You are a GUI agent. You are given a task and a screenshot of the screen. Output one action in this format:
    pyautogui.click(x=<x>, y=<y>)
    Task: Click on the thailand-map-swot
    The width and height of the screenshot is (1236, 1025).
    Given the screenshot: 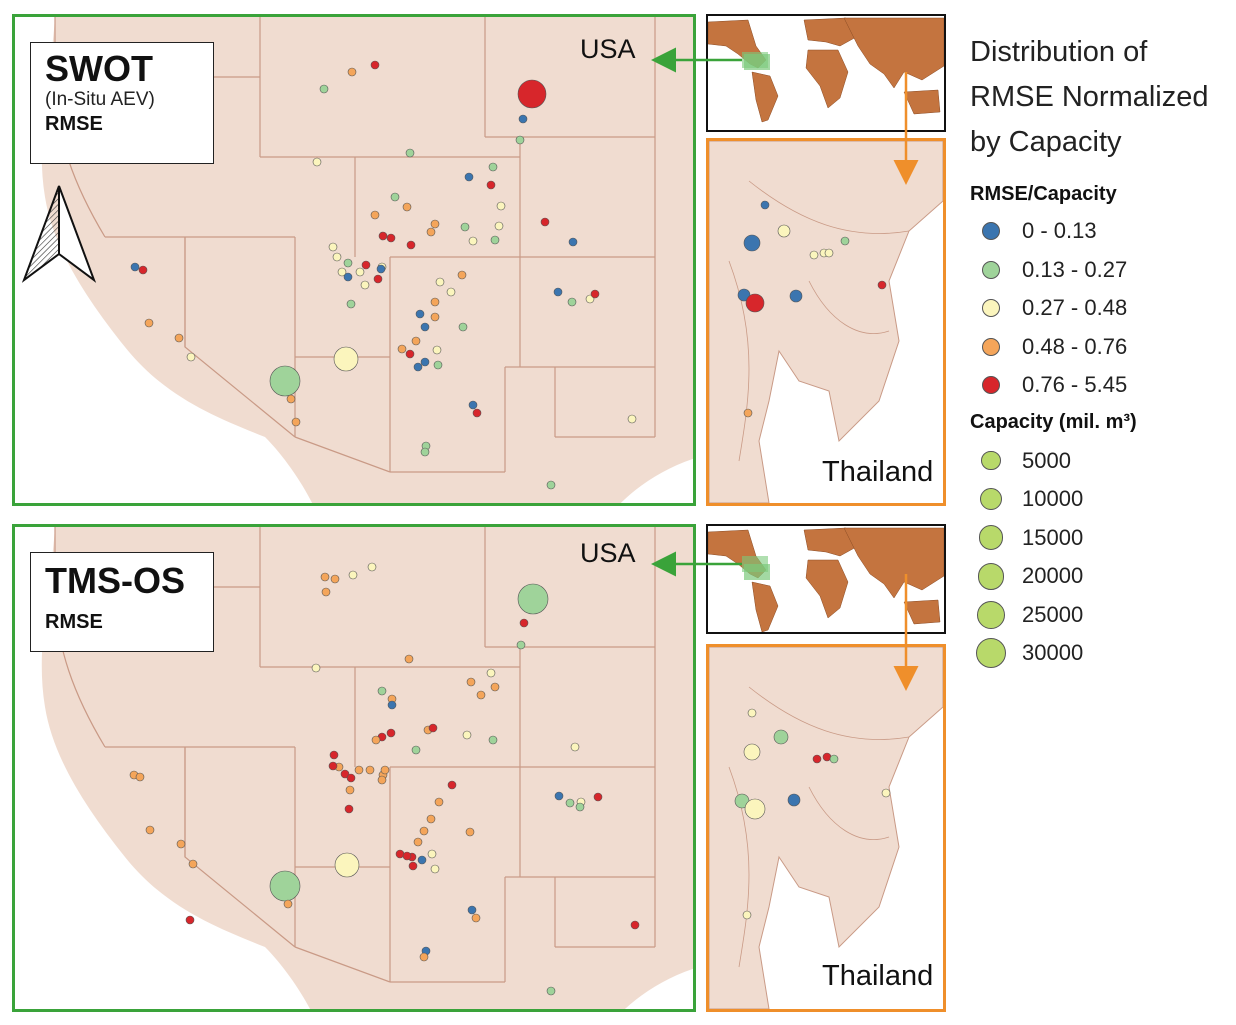 What is the action you would take?
    pyautogui.click(x=826, y=322)
    